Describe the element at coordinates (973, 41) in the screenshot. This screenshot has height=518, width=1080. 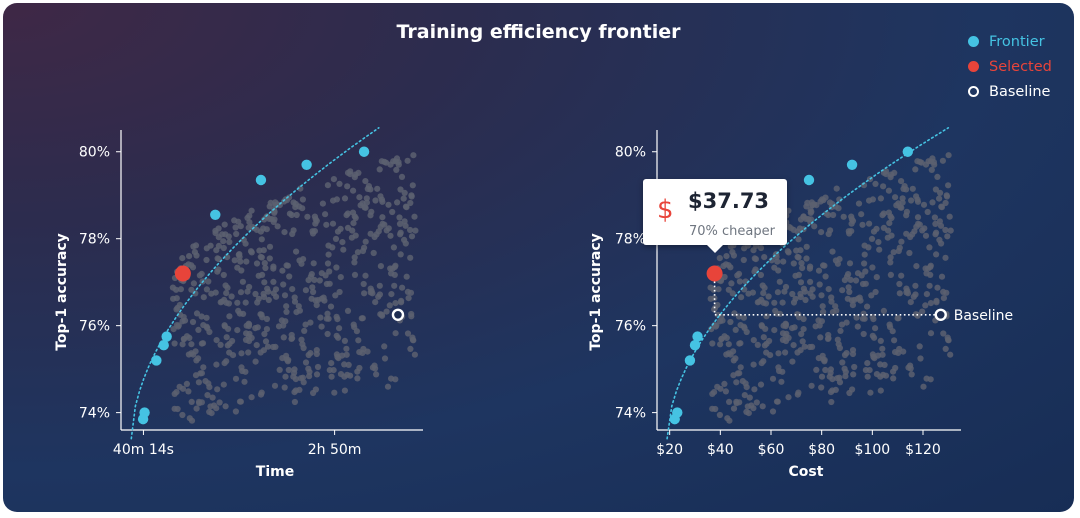
I see `frontier-marker-icon` at that location.